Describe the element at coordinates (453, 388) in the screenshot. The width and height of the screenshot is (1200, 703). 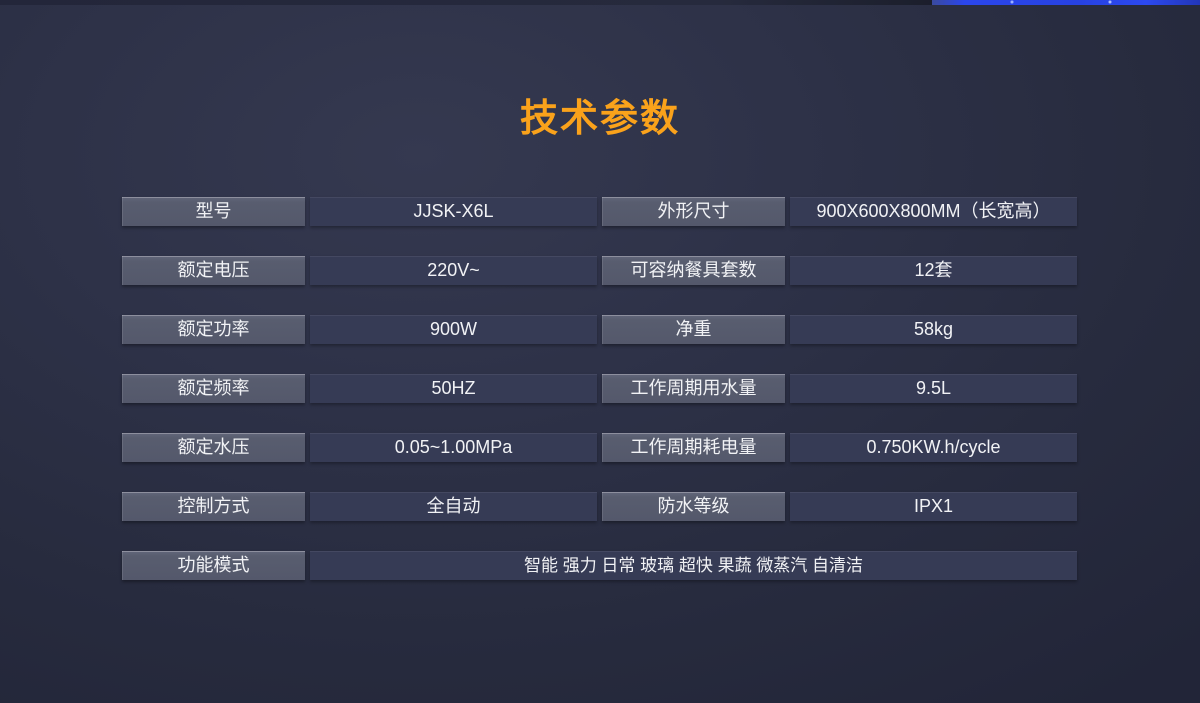
I see `spec-value-rated-frequency: 50HZ` at that location.